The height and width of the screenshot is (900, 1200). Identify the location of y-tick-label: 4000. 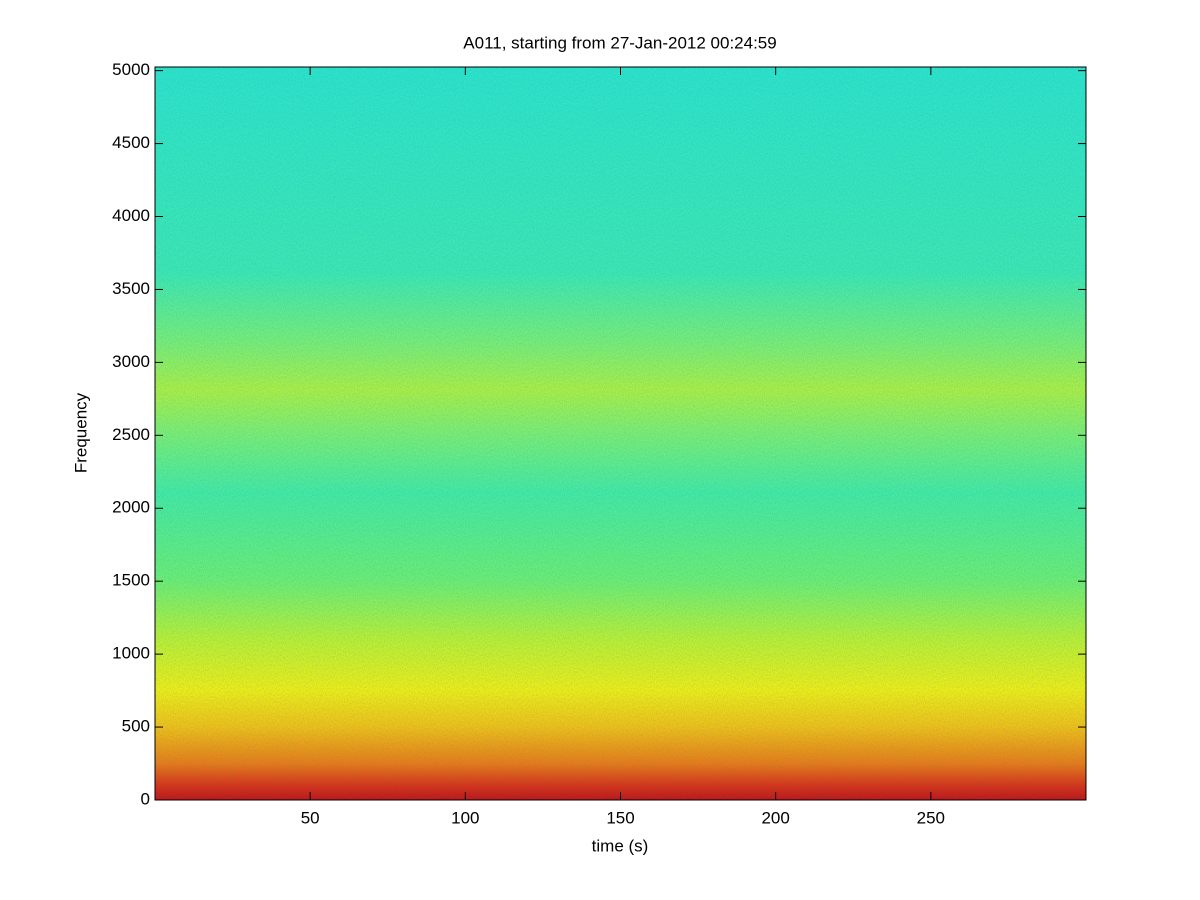
(131, 215).